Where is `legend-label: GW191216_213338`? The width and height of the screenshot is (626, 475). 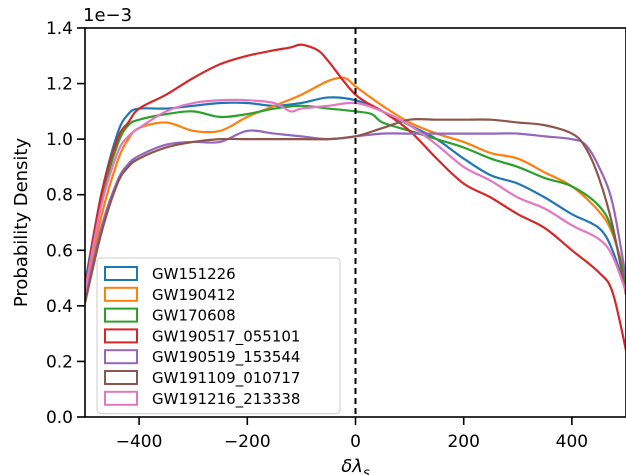 legend-label: GW191216_213338 is located at coordinates (226, 399).